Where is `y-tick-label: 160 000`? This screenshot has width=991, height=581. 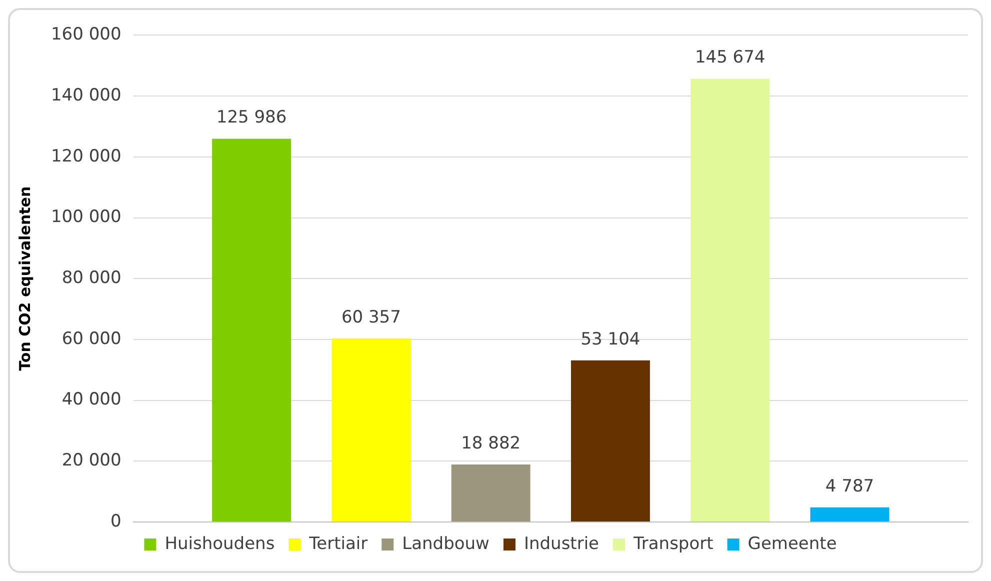 y-tick-label: 160 000 is located at coordinates (86, 34).